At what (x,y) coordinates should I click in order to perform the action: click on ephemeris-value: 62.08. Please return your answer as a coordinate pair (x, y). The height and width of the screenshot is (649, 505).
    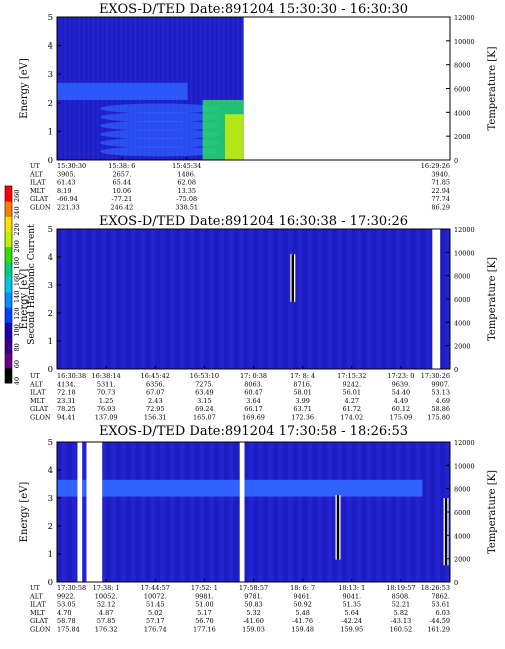
    Looking at the image, I should click on (186, 183).